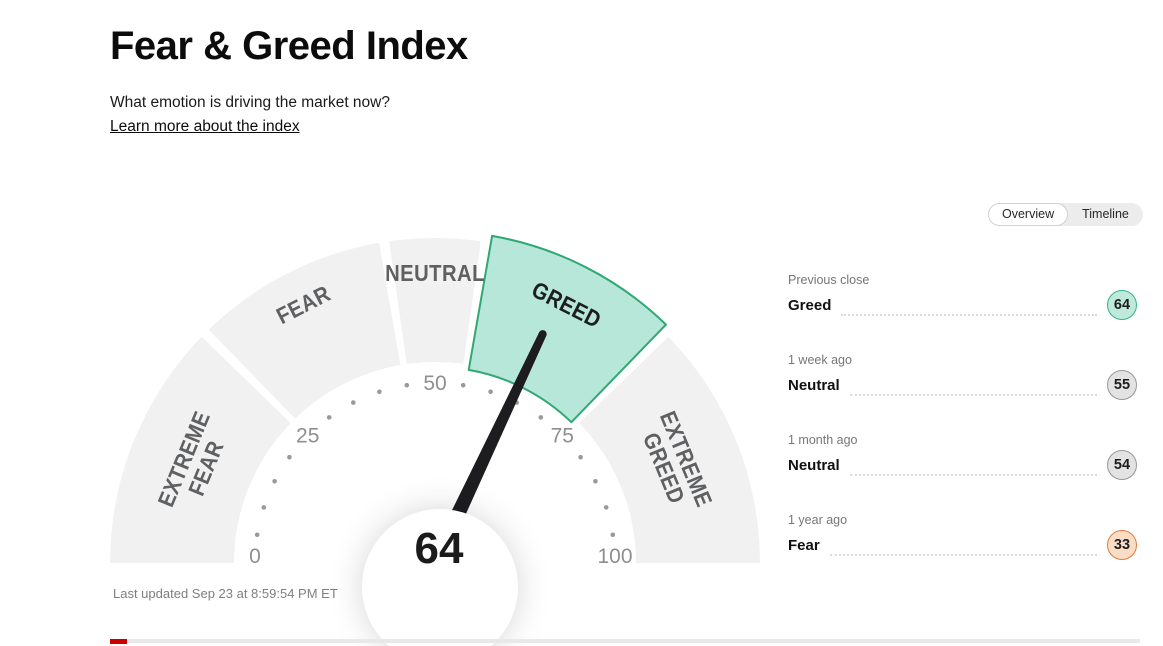 Image resolution: width=1163 pixels, height=646 pixels. What do you see at coordinates (542, 334) in the screenshot?
I see `gauge-needle-tip` at bounding box center [542, 334].